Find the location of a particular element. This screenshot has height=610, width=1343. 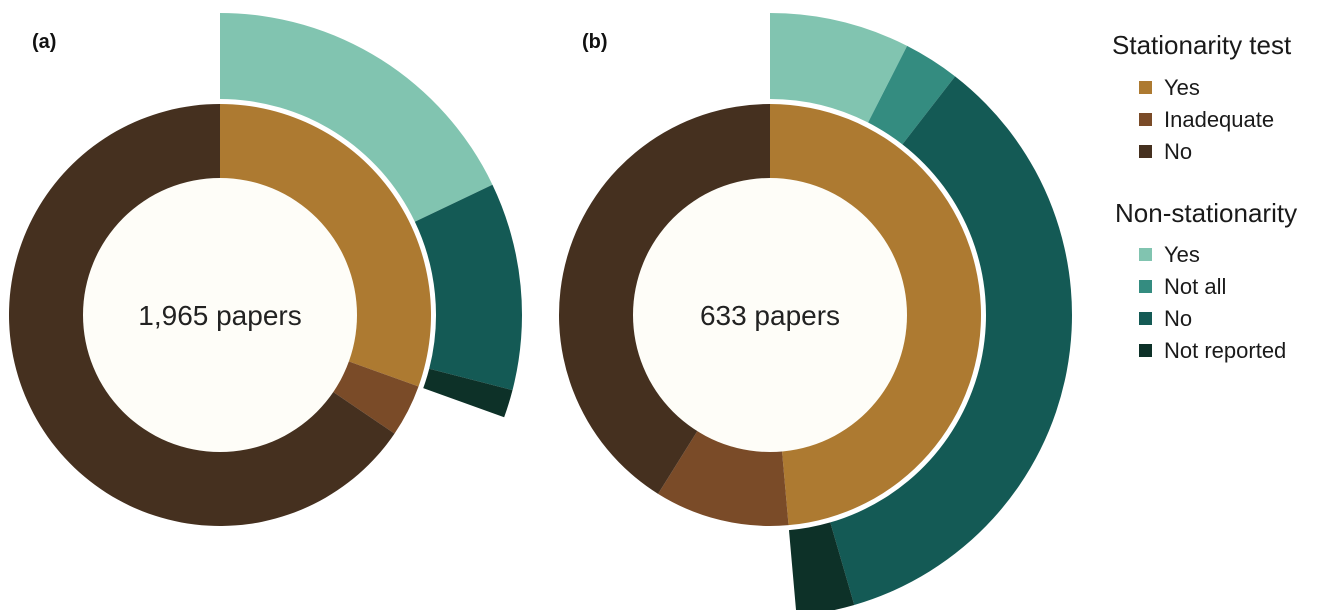

inner-slice-no is located at coordinates (664, 299).